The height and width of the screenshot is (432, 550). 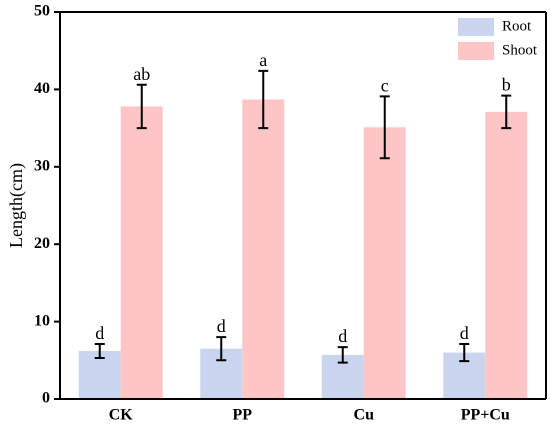 What do you see at coordinates (121, 414) in the screenshot?
I see `x-tick-label: CK` at bounding box center [121, 414].